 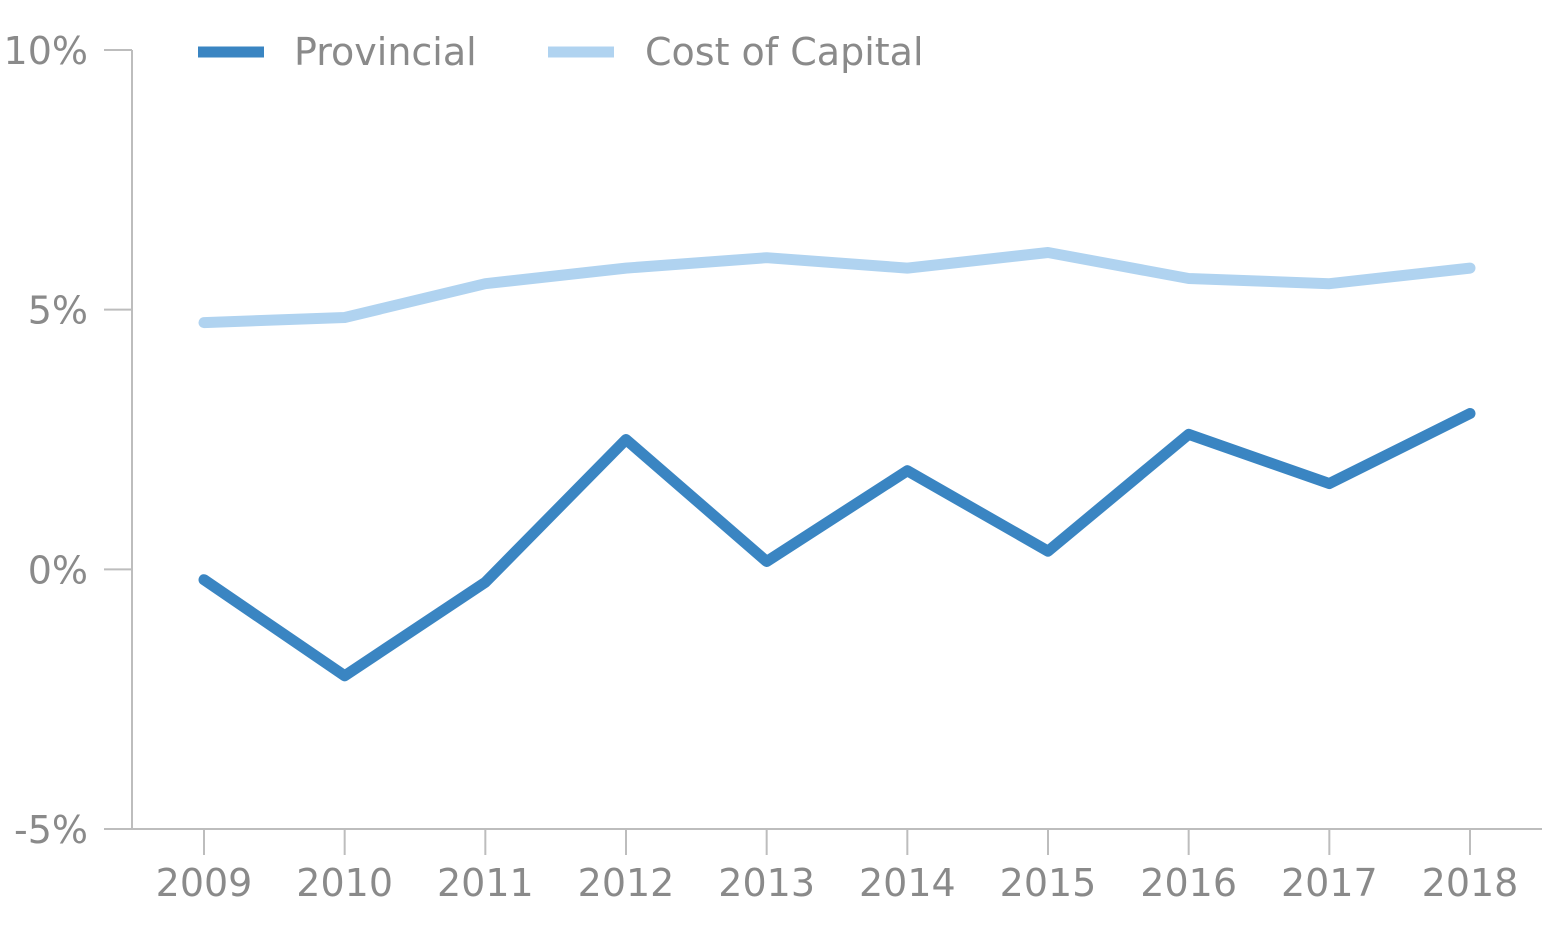 What do you see at coordinates (626, 883) in the screenshot?
I see `x-tick-label: 2012` at bounding box center [626, 883].